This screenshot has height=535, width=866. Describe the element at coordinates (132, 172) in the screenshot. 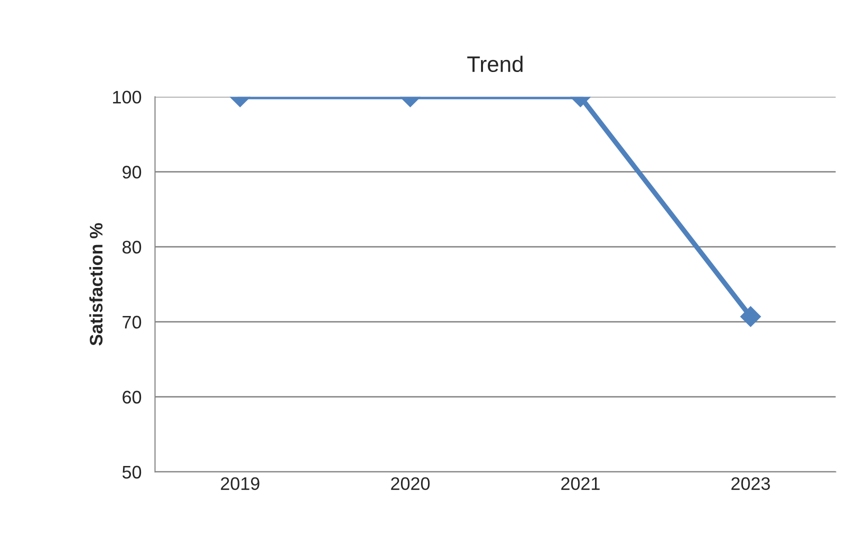

I see `y-tick-label: 90` at that location.